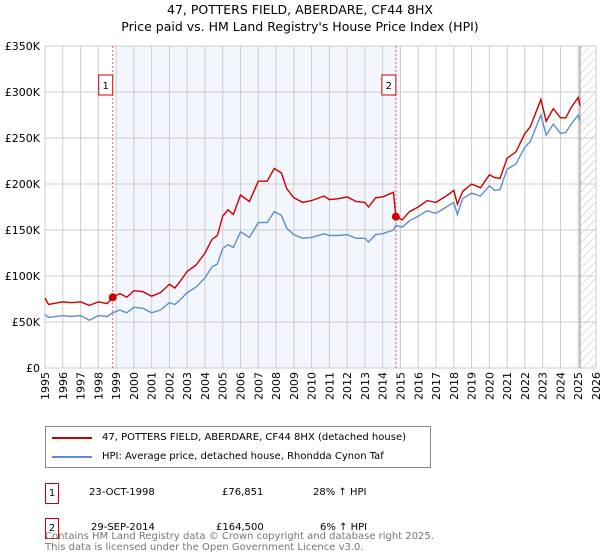 This screenshot has height=560, width=600. I want to click on transaction-row: 1 23-OCT-1998 £76,851 28% ↑ HPI, so click(210, 493).